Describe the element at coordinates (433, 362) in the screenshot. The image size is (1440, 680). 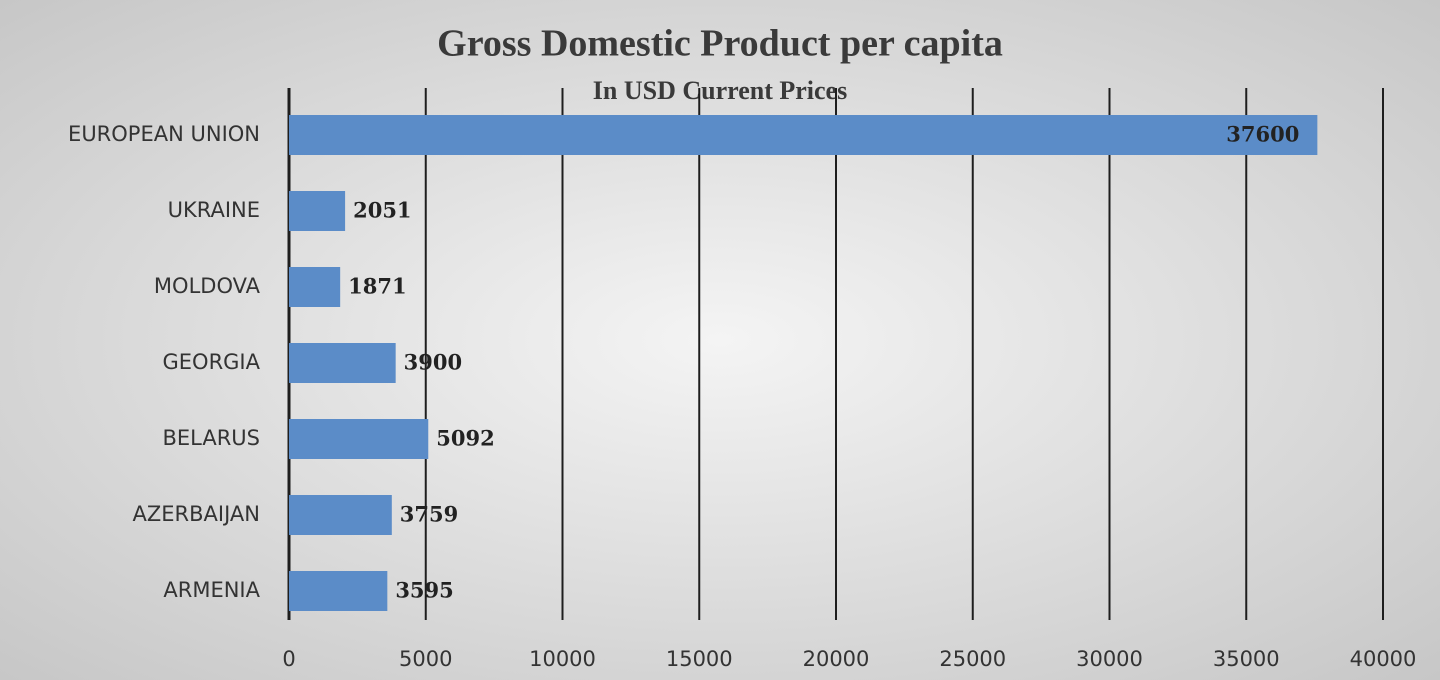
I see `value-label: 3900` at that location.